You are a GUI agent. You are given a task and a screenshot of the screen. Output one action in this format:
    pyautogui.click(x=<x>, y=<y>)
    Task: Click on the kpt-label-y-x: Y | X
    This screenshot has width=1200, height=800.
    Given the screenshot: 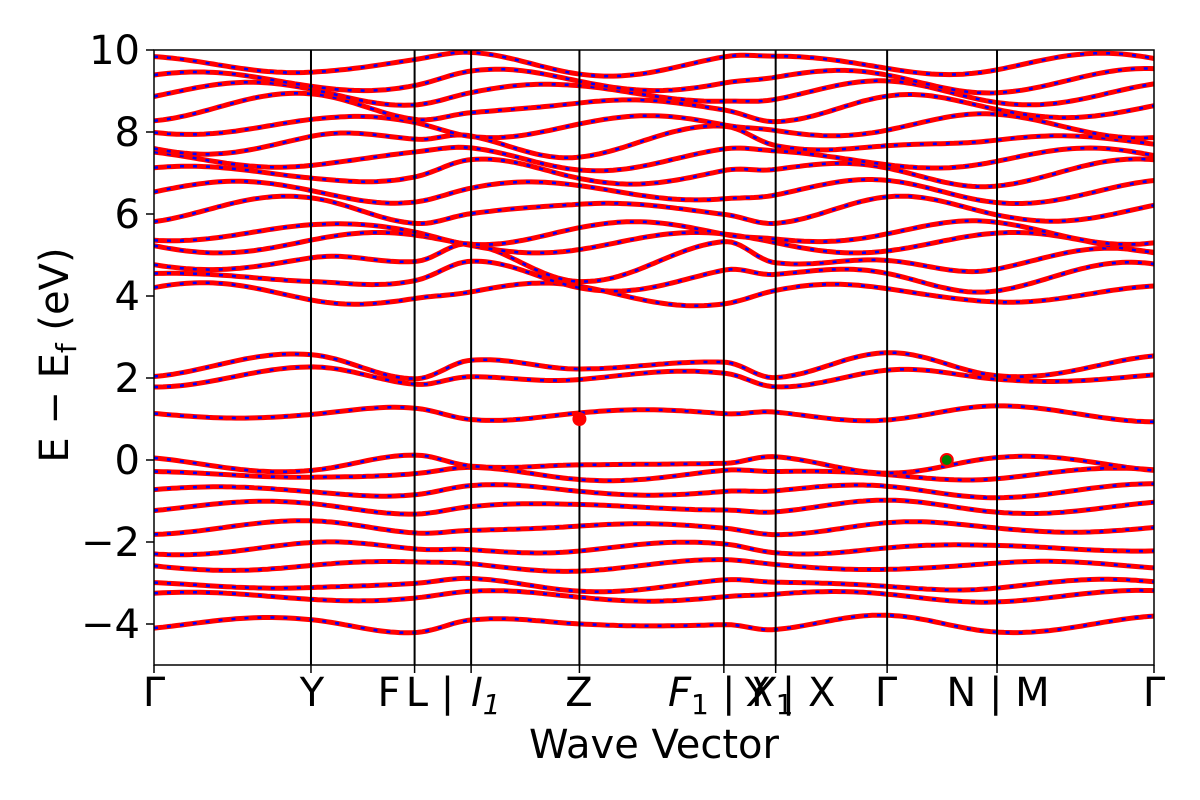 What is the action you would take?
    pyautogui.click(x=790, y=693)
    